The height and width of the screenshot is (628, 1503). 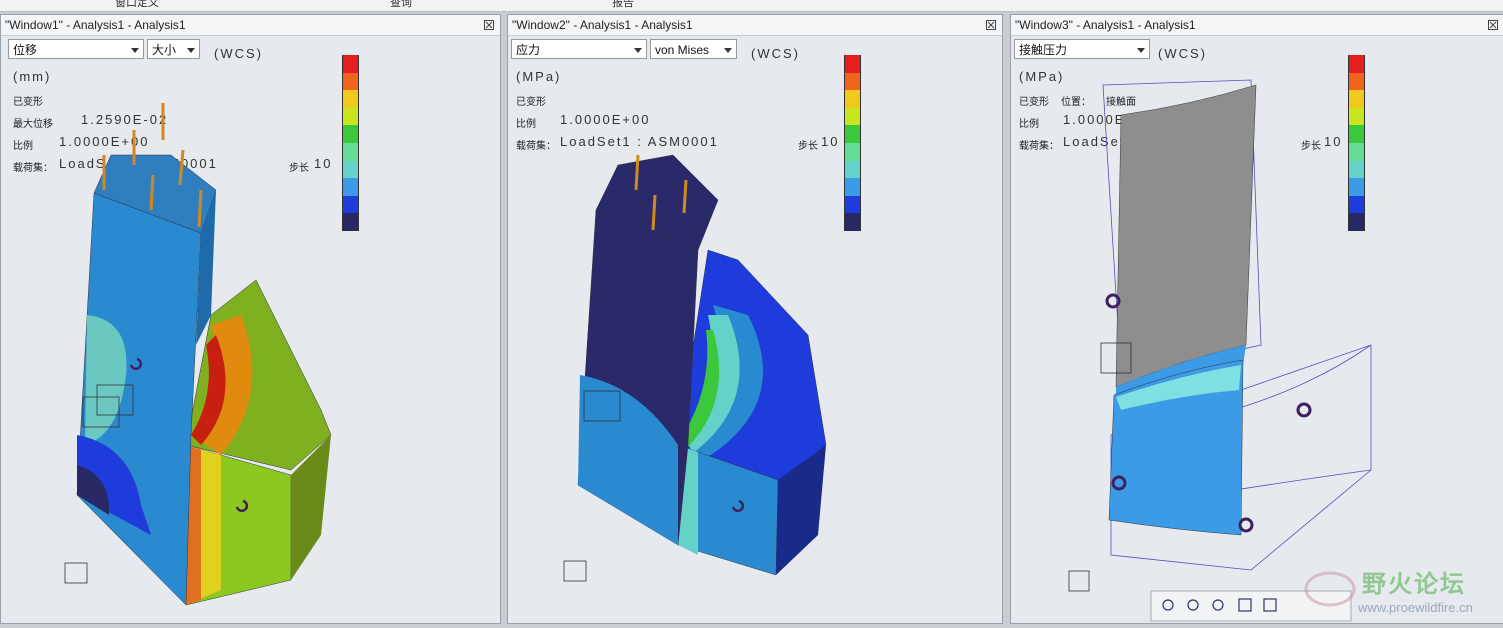 What do you see at coordinates (1486, 95) in the screenshot?
I see `legend-value: 656.077` at bounding box center [1486, 95].